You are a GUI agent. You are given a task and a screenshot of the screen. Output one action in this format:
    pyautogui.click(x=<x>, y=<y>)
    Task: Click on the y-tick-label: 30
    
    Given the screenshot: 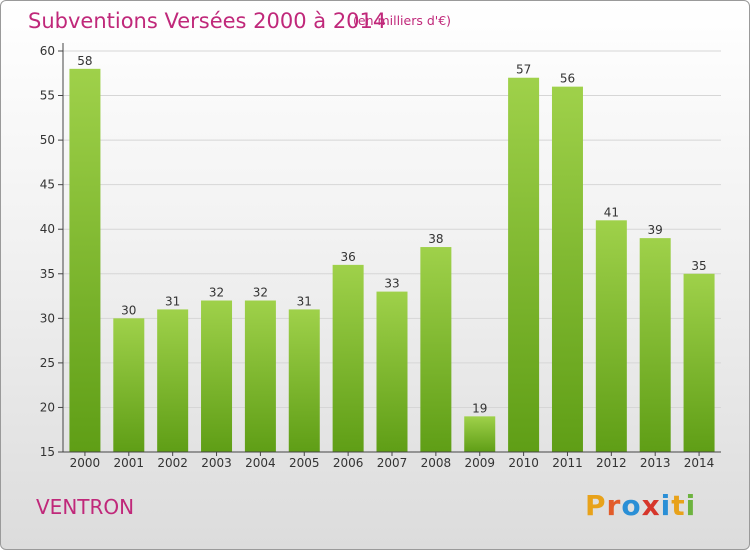 What is the action you would take?
    pyautogui.click(x=47, y=318)
    